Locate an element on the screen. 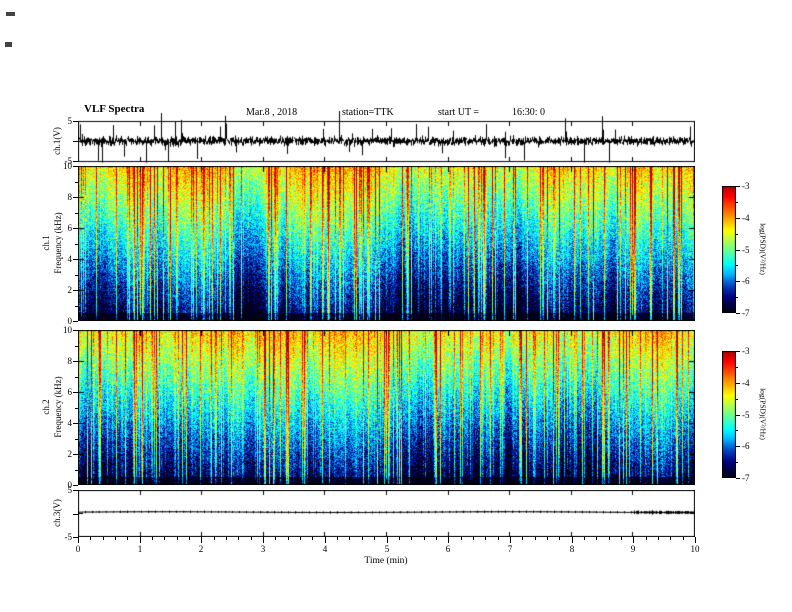 The image size is (792, 612). ch1-spec-channel-label: ch.1 is located at coordinates (46, 243).